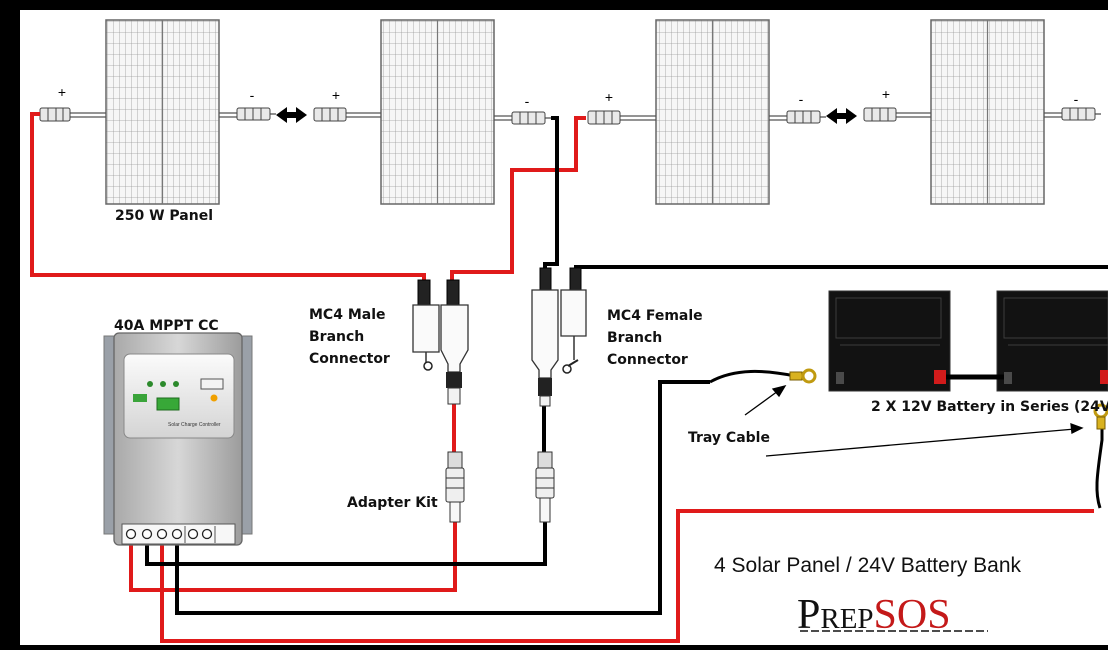 The height and width of the screenshot is (650, 1108). What do you see at coordinates (868, 565) in the screenshot?
I see `diagram-title: 4 Solar Panel / 24V Battery Bank` at bounding box center [868, 565].